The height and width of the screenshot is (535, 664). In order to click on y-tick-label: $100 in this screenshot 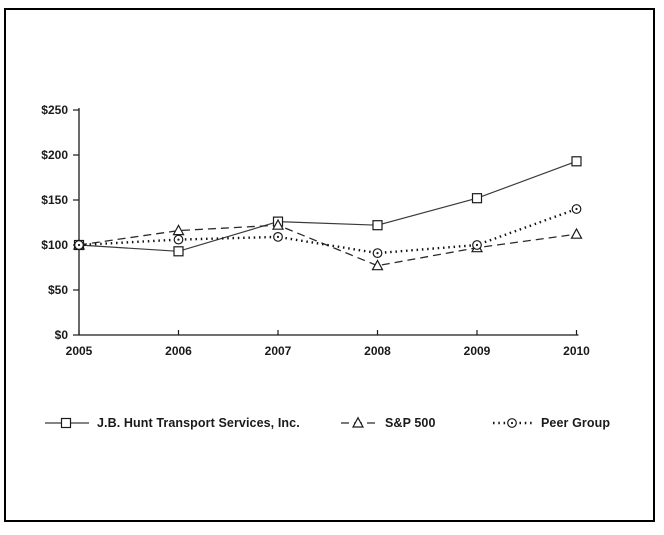, I will do `click(54, 245)`.